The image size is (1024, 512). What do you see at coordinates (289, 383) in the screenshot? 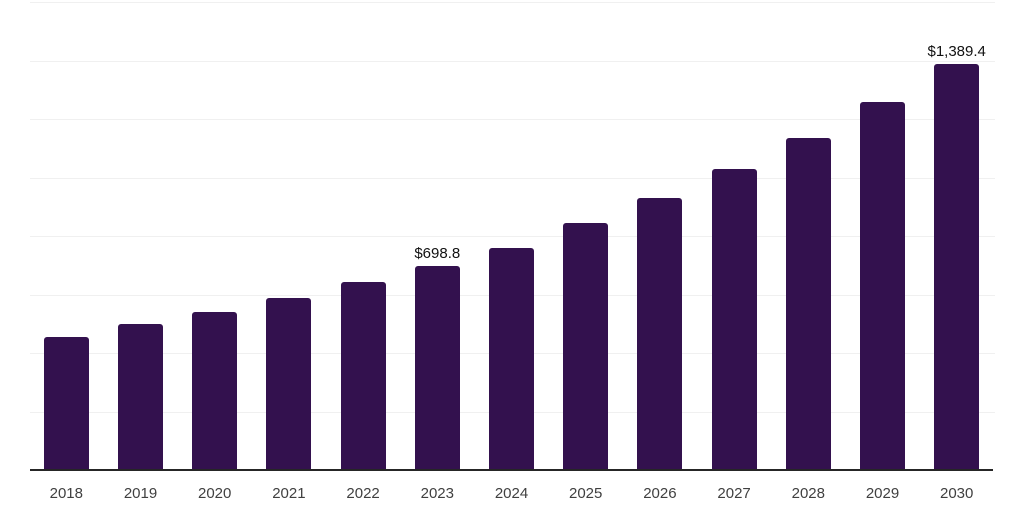
I see `bar-2021` at bounding box center [289, 383].